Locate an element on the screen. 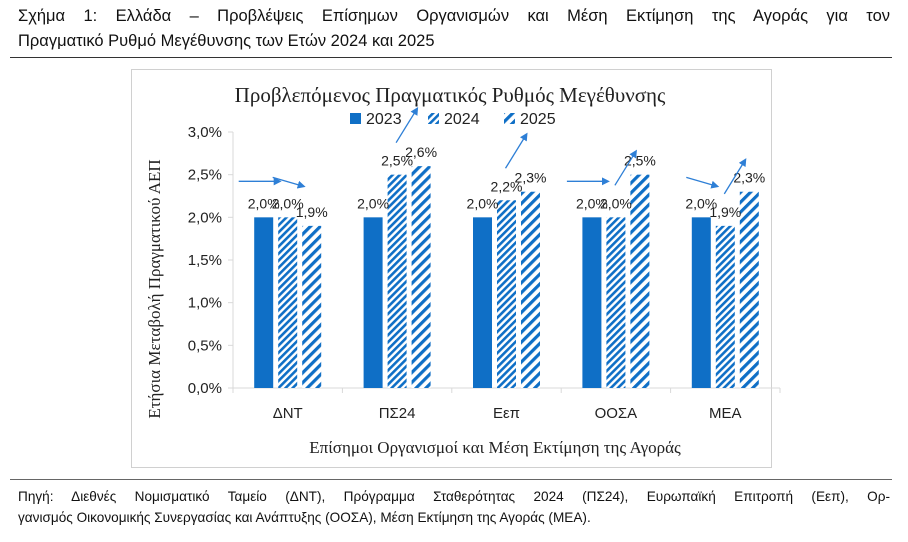 This screenshot has width=908, height=542. legend: 2023 2024 2025 is located at coordinates (453, 119).